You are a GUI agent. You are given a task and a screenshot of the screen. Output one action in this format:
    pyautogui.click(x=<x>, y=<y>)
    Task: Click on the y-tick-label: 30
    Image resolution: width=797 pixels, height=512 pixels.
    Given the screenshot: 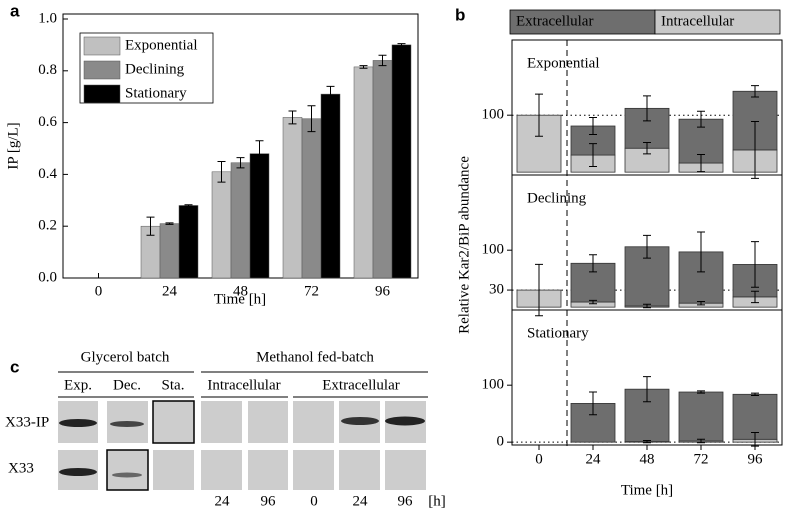 What is the action you would take?
    pyautogui.click(x=496, y=290)
    